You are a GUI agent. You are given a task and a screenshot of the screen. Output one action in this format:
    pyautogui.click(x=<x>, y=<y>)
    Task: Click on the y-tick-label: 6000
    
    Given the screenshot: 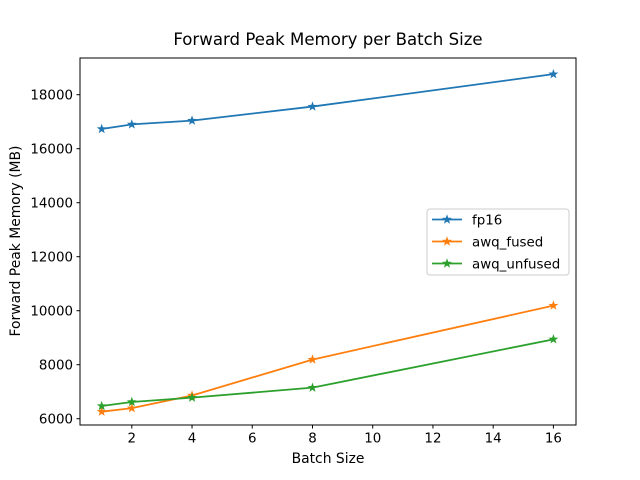 What is the action you would take?
    pyautogui.click(x=56, y=419)
    